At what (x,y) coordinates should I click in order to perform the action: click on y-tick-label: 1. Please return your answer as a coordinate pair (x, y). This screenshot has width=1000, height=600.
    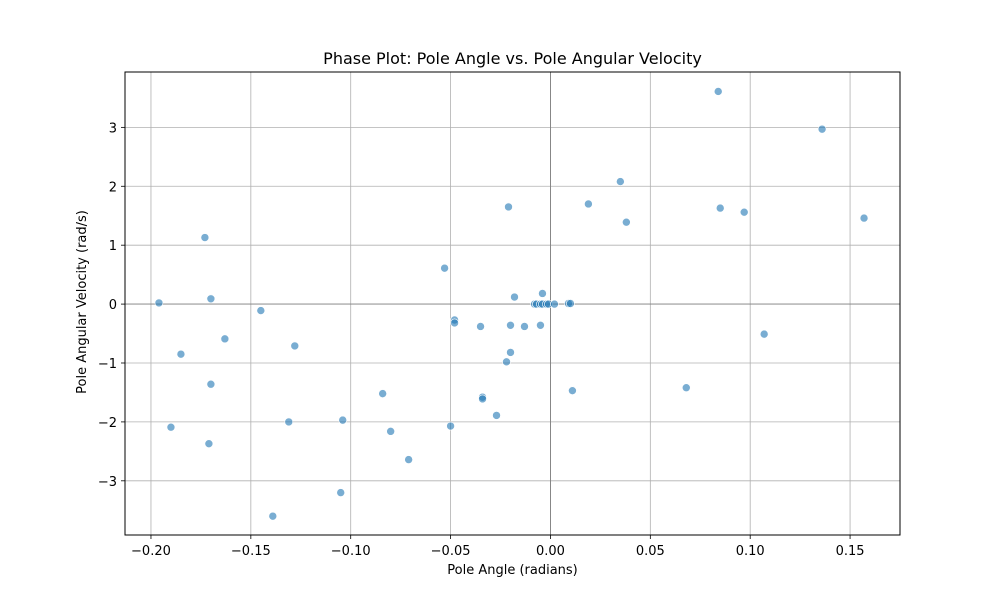
    Looking at the image, I should click on (113, 246).